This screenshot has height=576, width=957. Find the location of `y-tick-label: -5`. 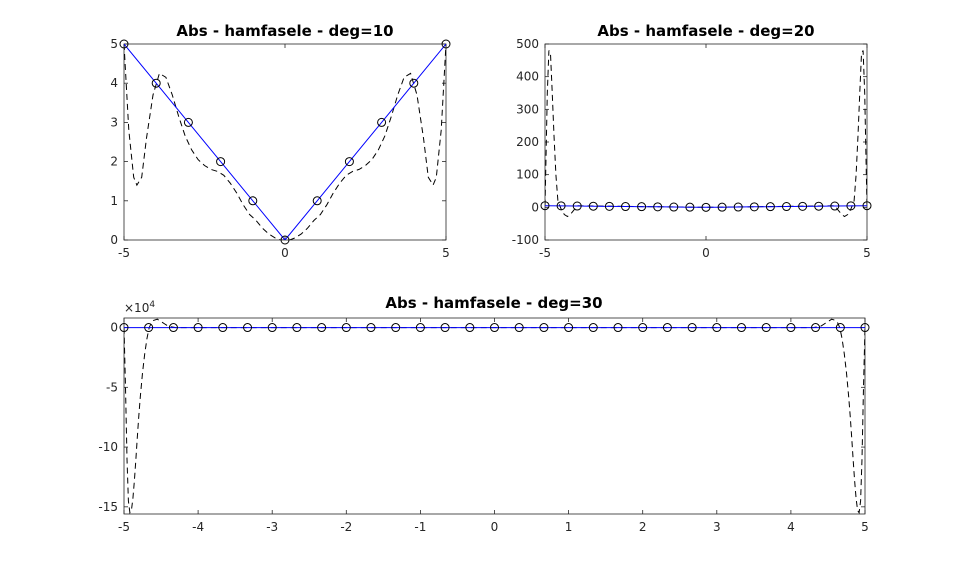

y-tick-label: -5 is located at coordinates (112, 387).